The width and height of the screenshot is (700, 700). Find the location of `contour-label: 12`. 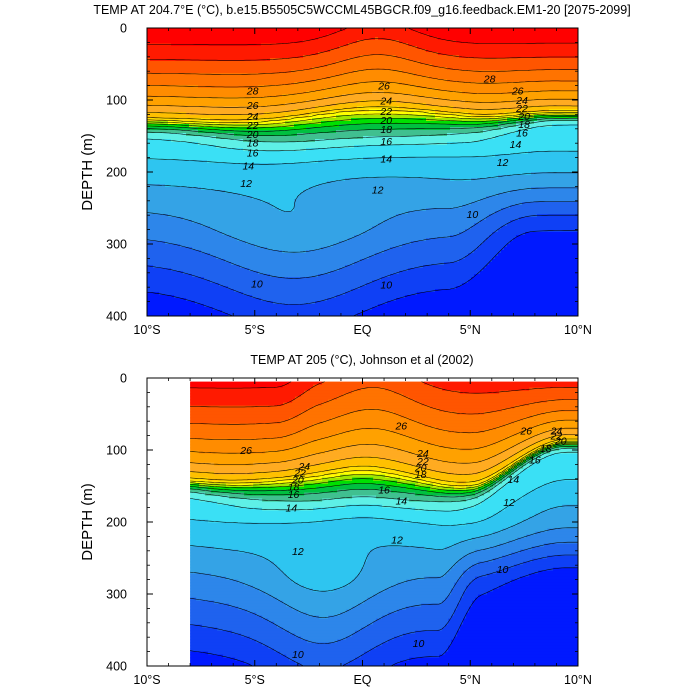

contour-label: 12 is located at coordinates (509, 503).